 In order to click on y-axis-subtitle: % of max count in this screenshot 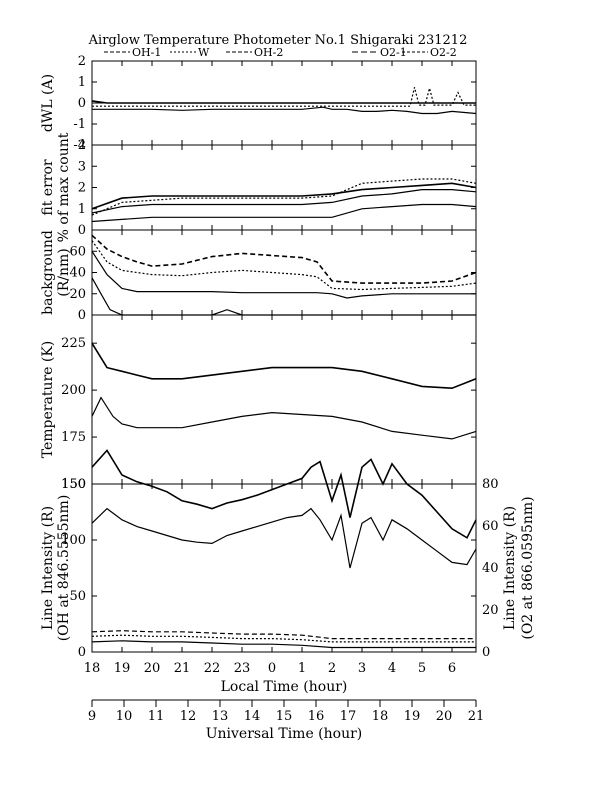, I will do `click(64, 187)`.